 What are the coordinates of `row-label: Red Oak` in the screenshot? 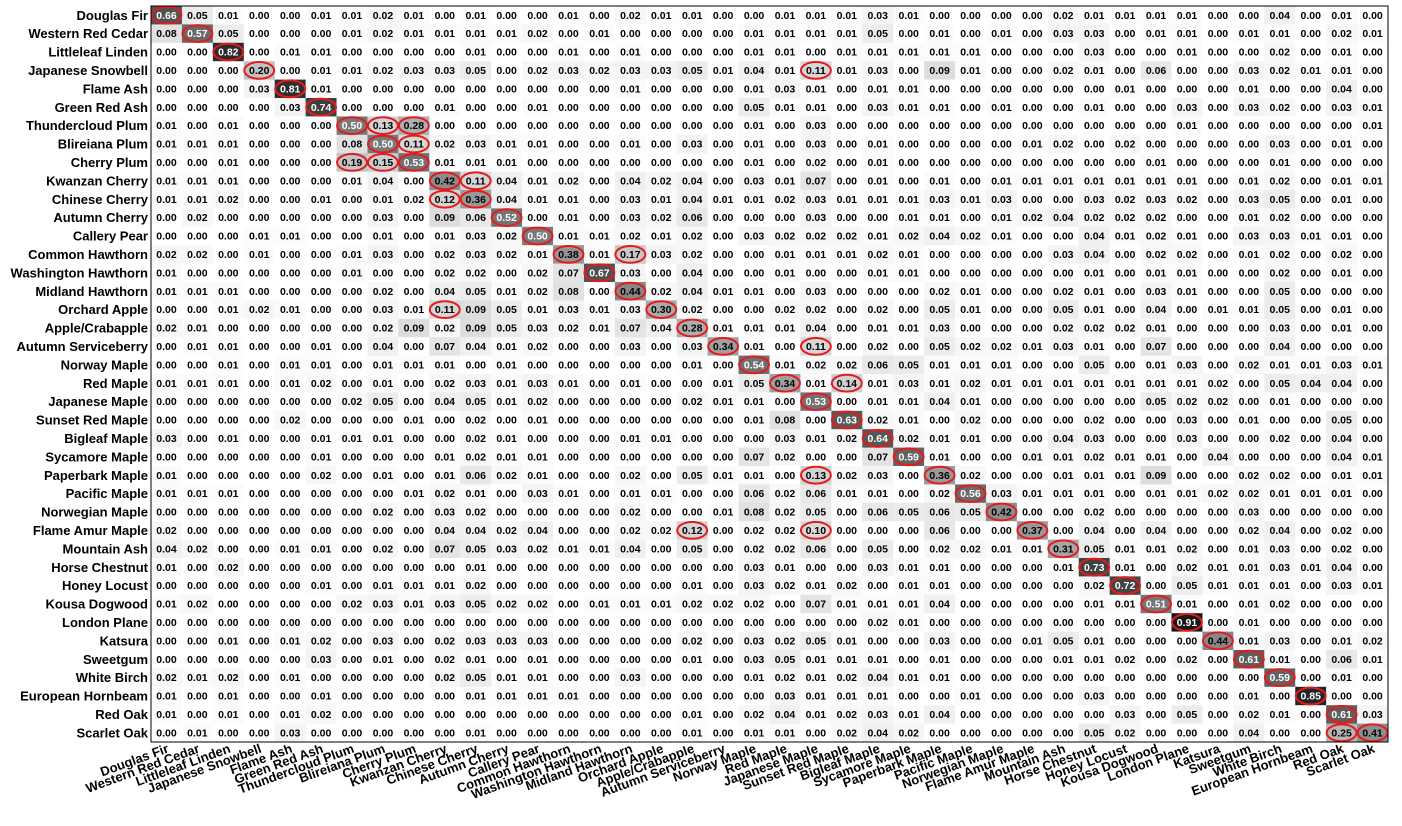 It's located at (122, 714).